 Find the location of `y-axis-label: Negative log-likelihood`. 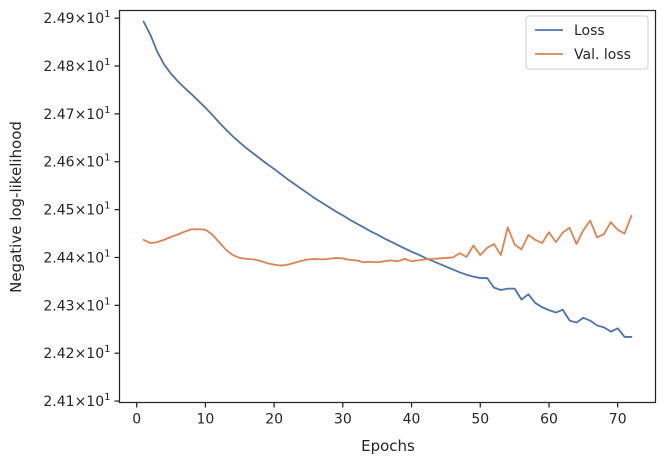

y-axis-label: Negative log-likelihood is located at coordinates (16, 207).